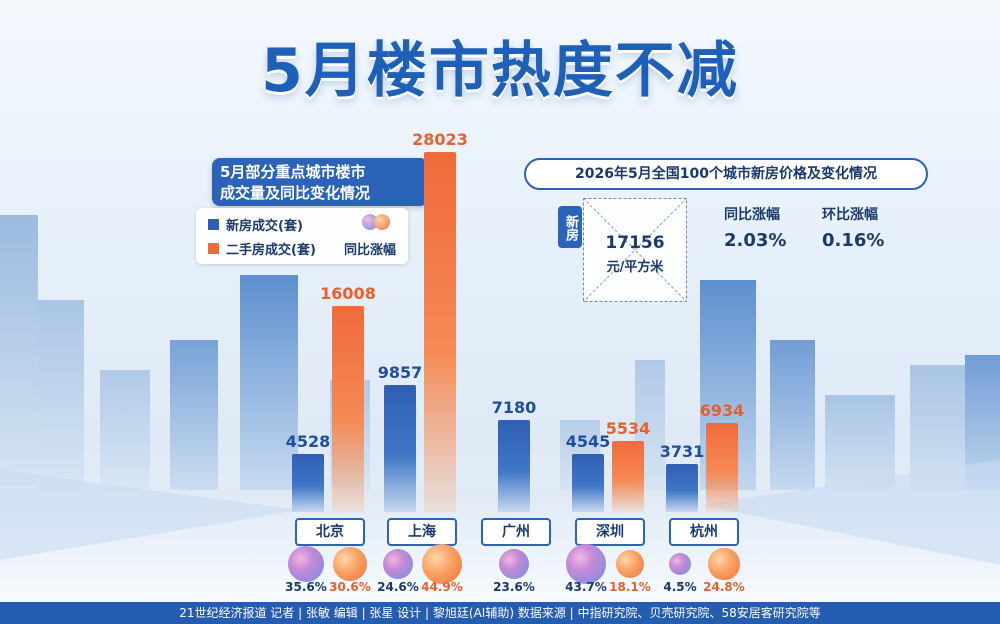 The height and width of the screenshot is (624, 1000). What do you see at coordinates (213, 224) in the screenshot?
I see `new-swatch` at bounding box center [213, 224].